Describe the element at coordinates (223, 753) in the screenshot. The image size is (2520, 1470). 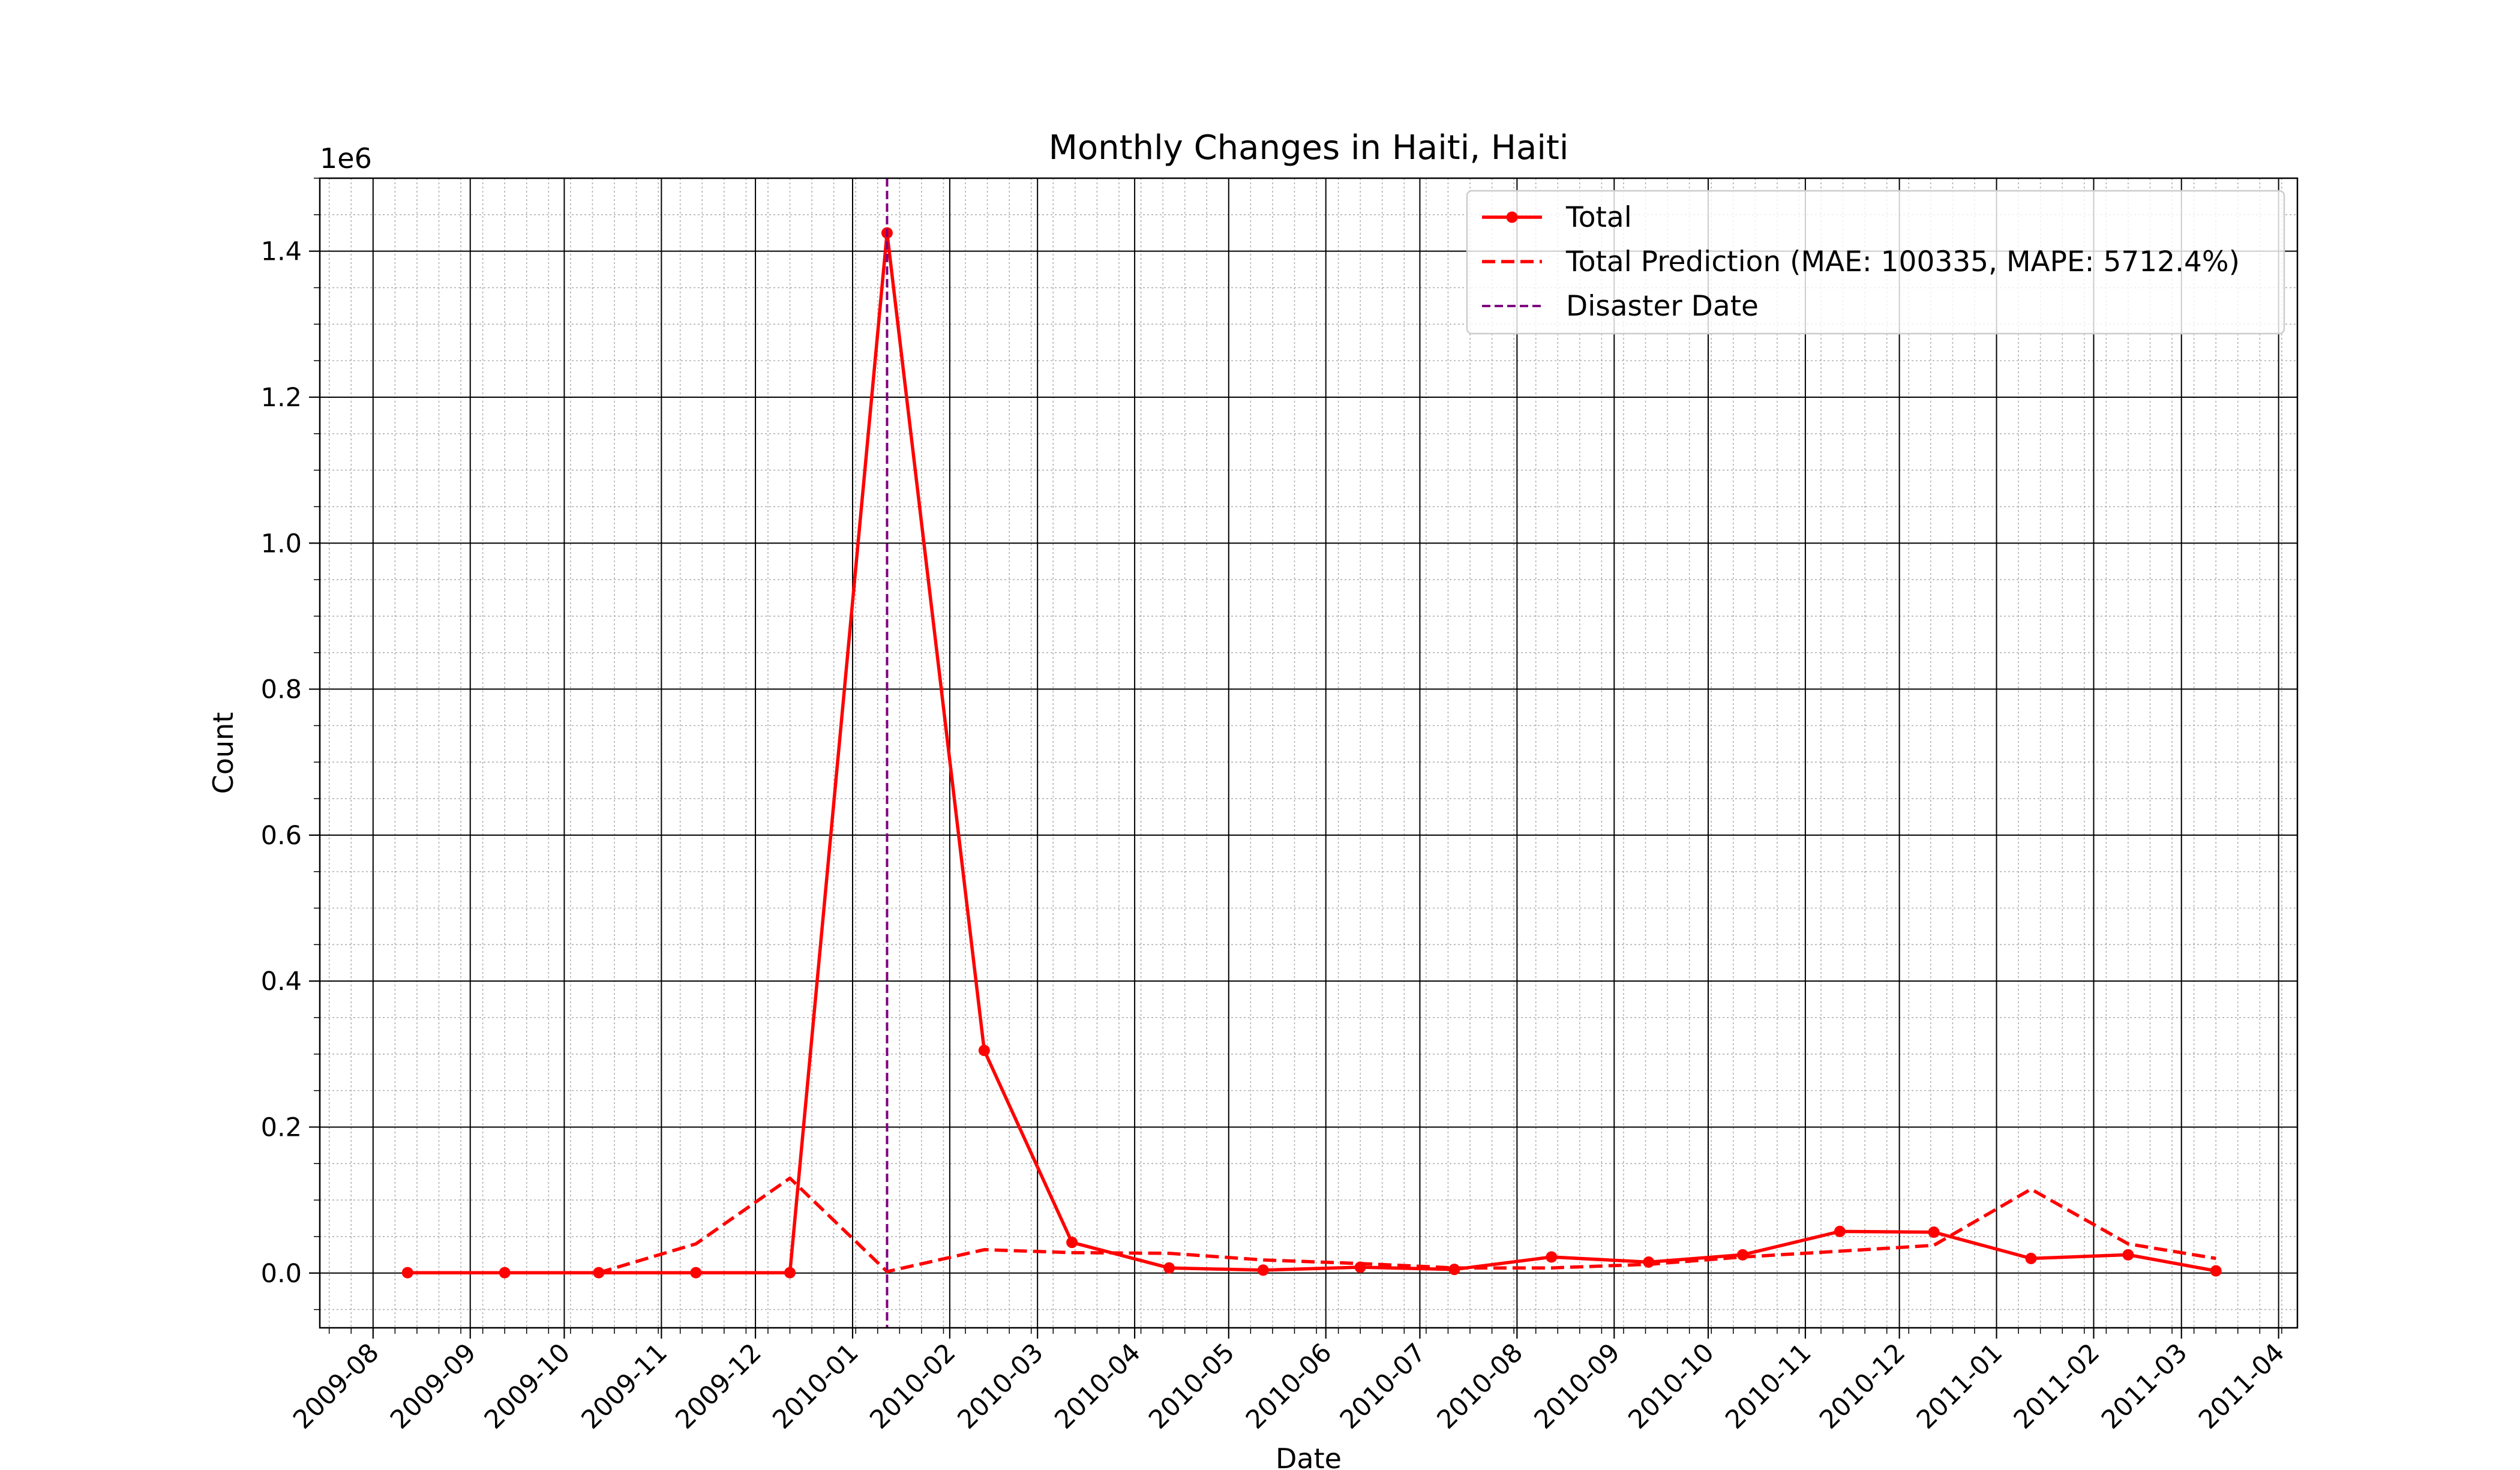
I see `y-axis-label: Count` at that location.